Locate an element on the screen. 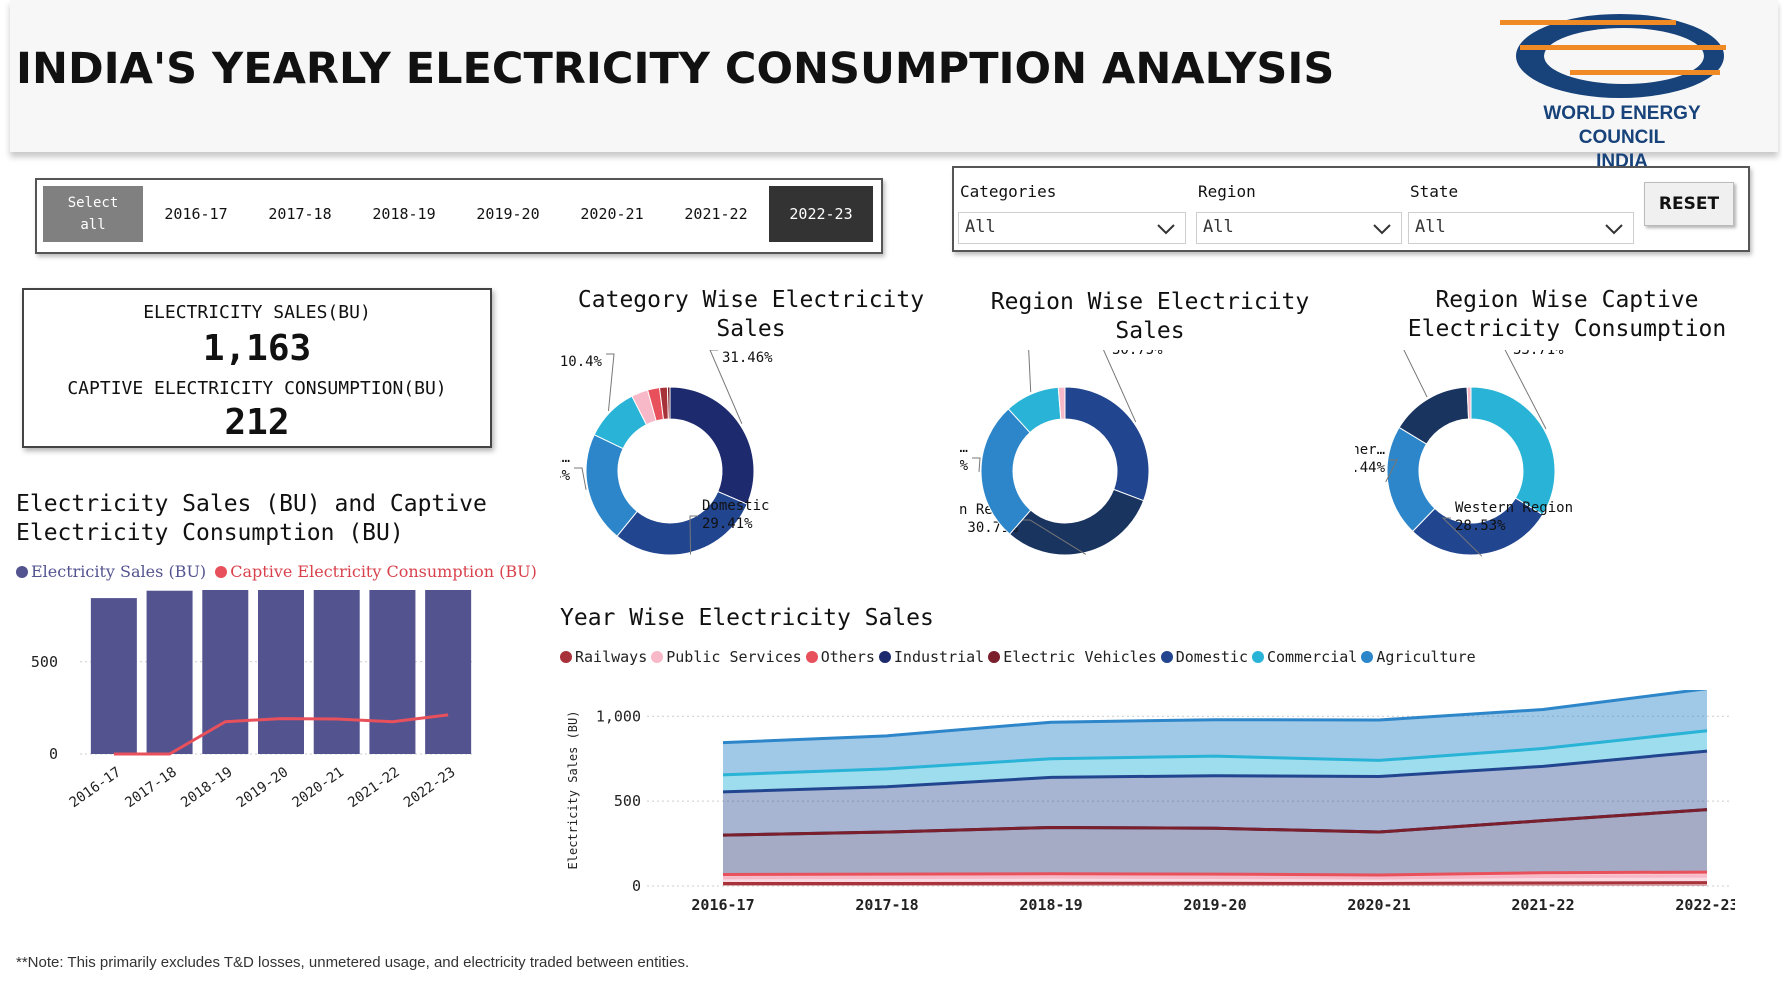 This screenshot has height=982, width=1782. x-tick-label: 2016-17 is located at coordinates (722, 905).